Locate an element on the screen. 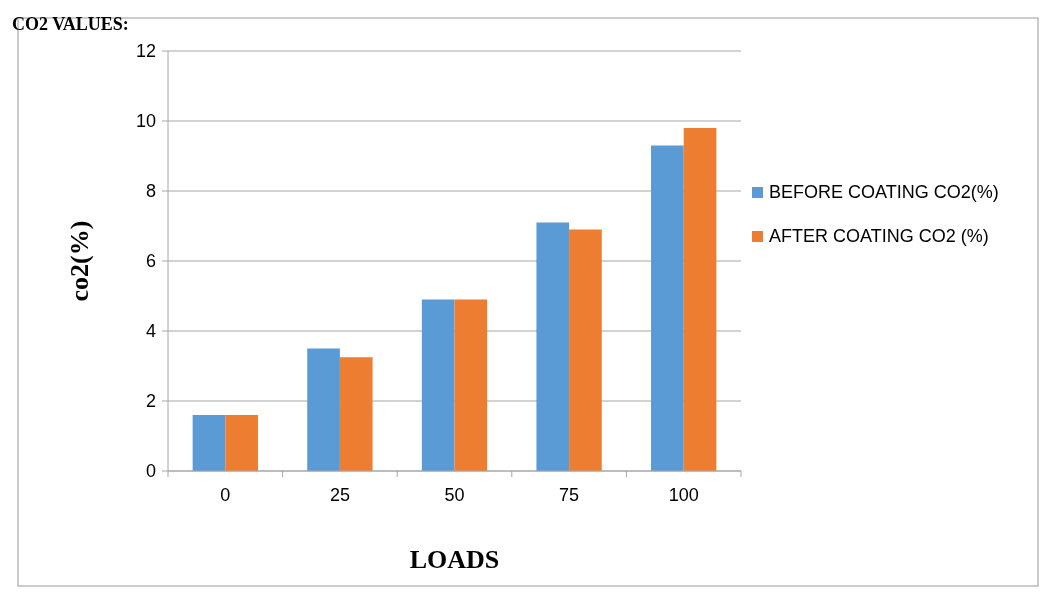 The height and width of the screenshot is (596, 1048). x-tick-label: 75 is located at coordinates (569, 495).